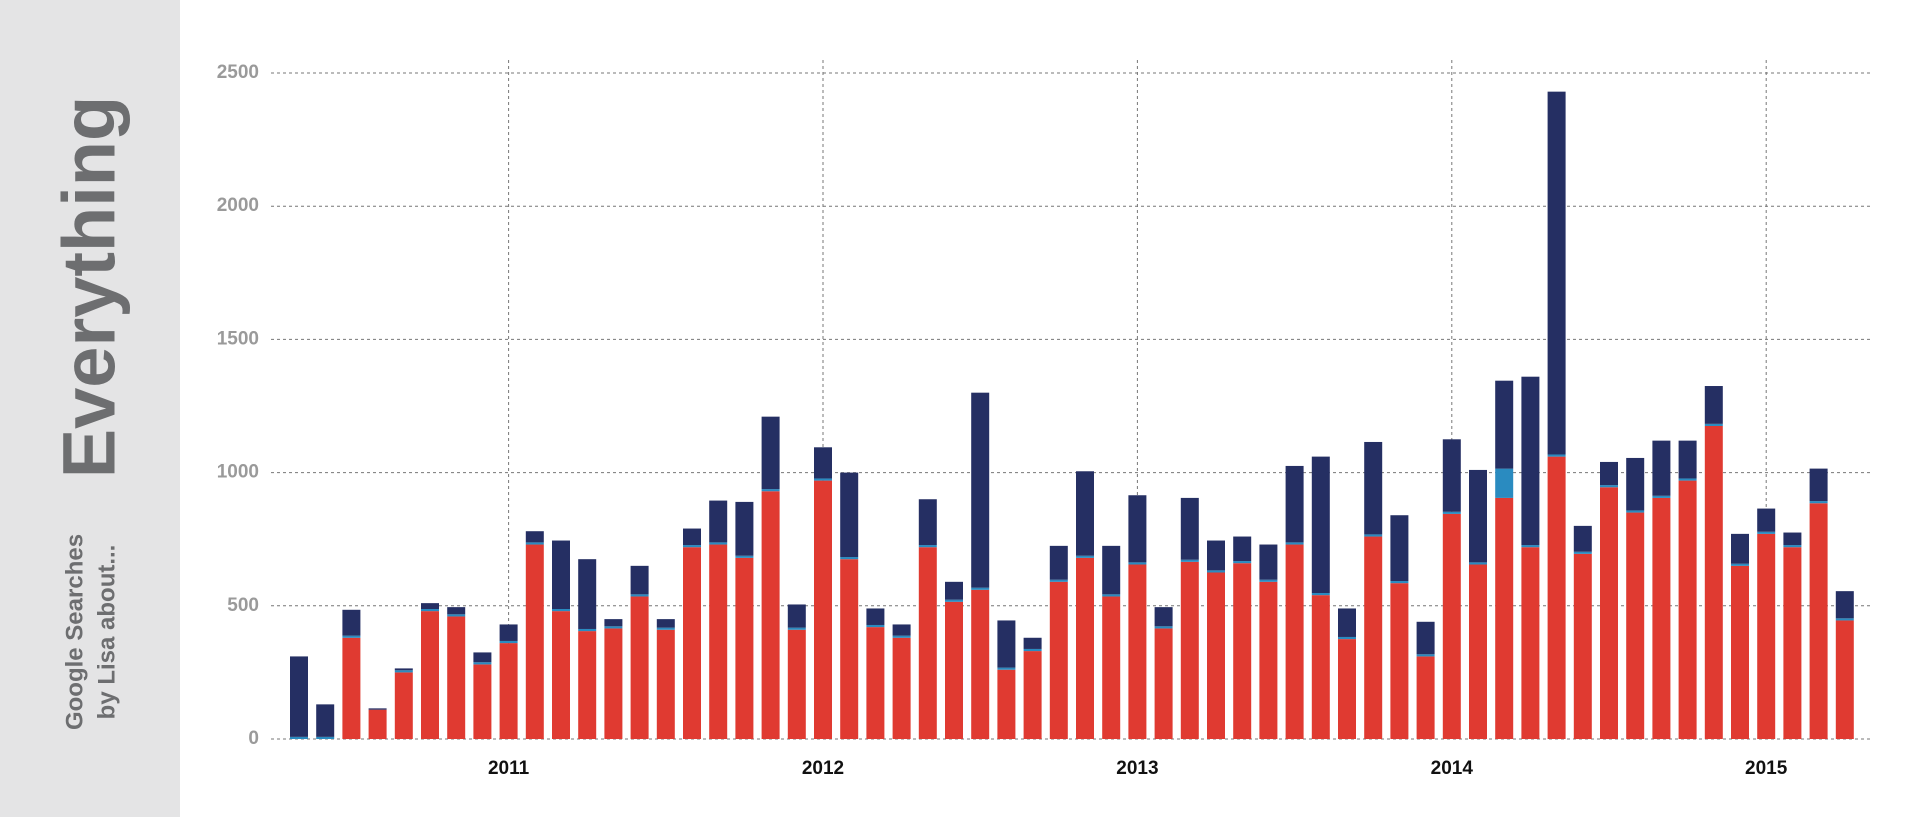 This screenshot has height=822, width=1906. What do you see at coordinates (1137, 768) in the screenshot?
I see `x-tick-label: 2013` at bounding box center [1137, 768].